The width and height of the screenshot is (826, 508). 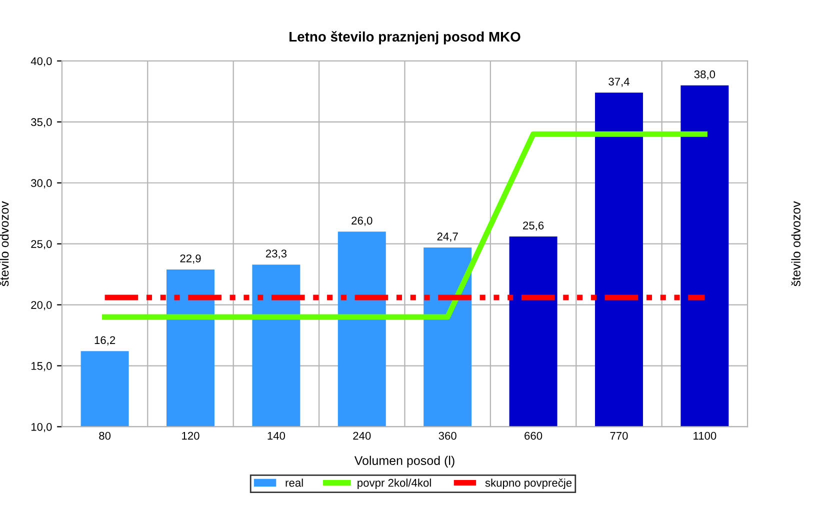 What do you see at coordinates (619, 82) in the screenshot?
I see `data-label: 37,4` at bounding box center [619, 82].